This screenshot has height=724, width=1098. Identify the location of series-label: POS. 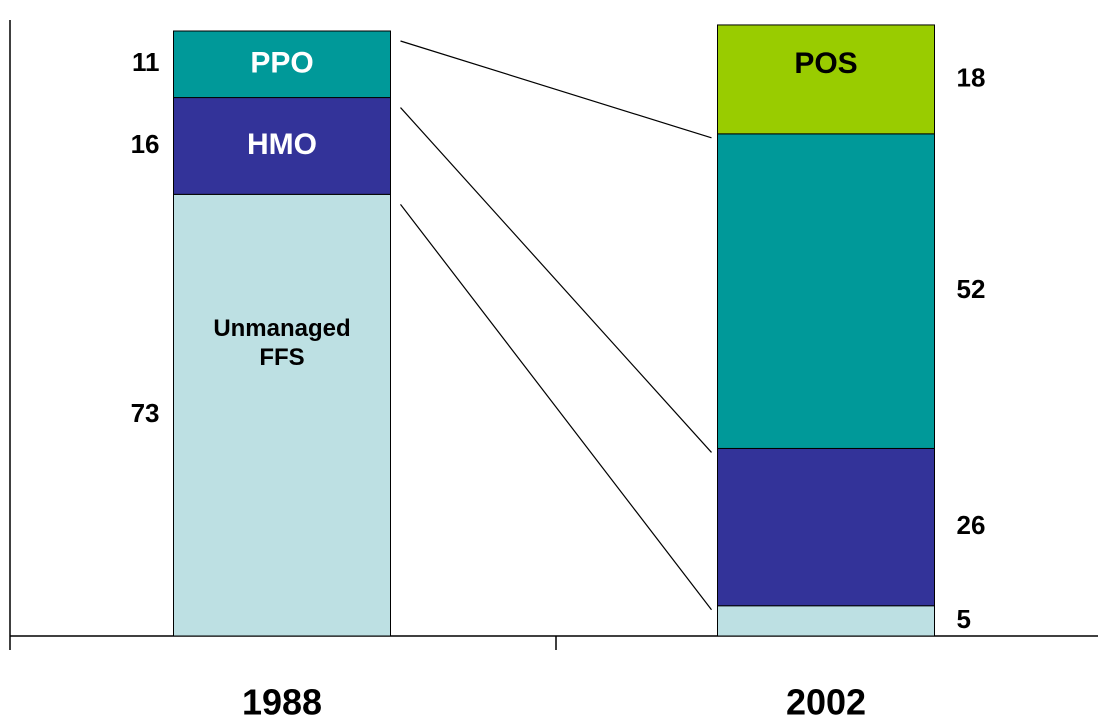
(825, 63).